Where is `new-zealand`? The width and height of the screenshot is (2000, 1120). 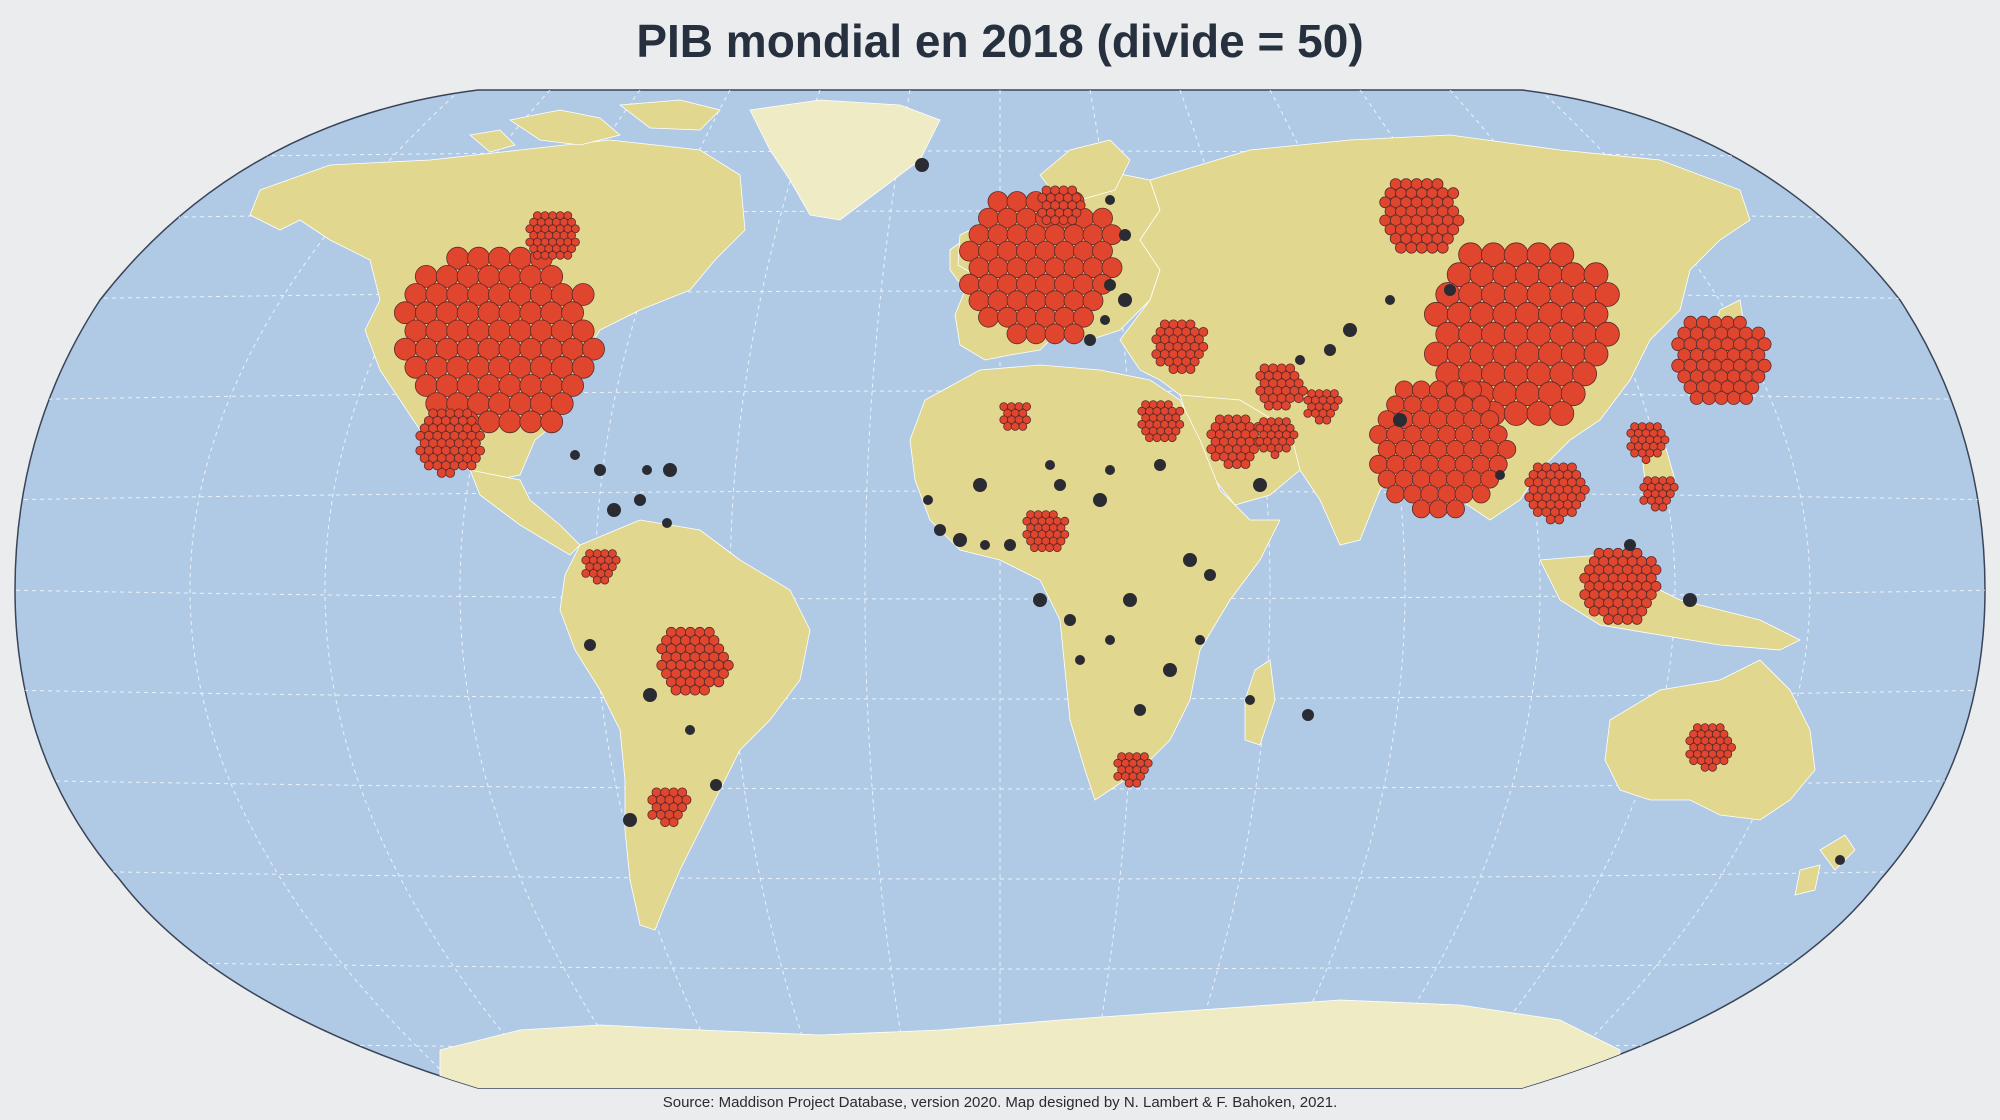
new-zealand is located at coordinates (1825, 865).